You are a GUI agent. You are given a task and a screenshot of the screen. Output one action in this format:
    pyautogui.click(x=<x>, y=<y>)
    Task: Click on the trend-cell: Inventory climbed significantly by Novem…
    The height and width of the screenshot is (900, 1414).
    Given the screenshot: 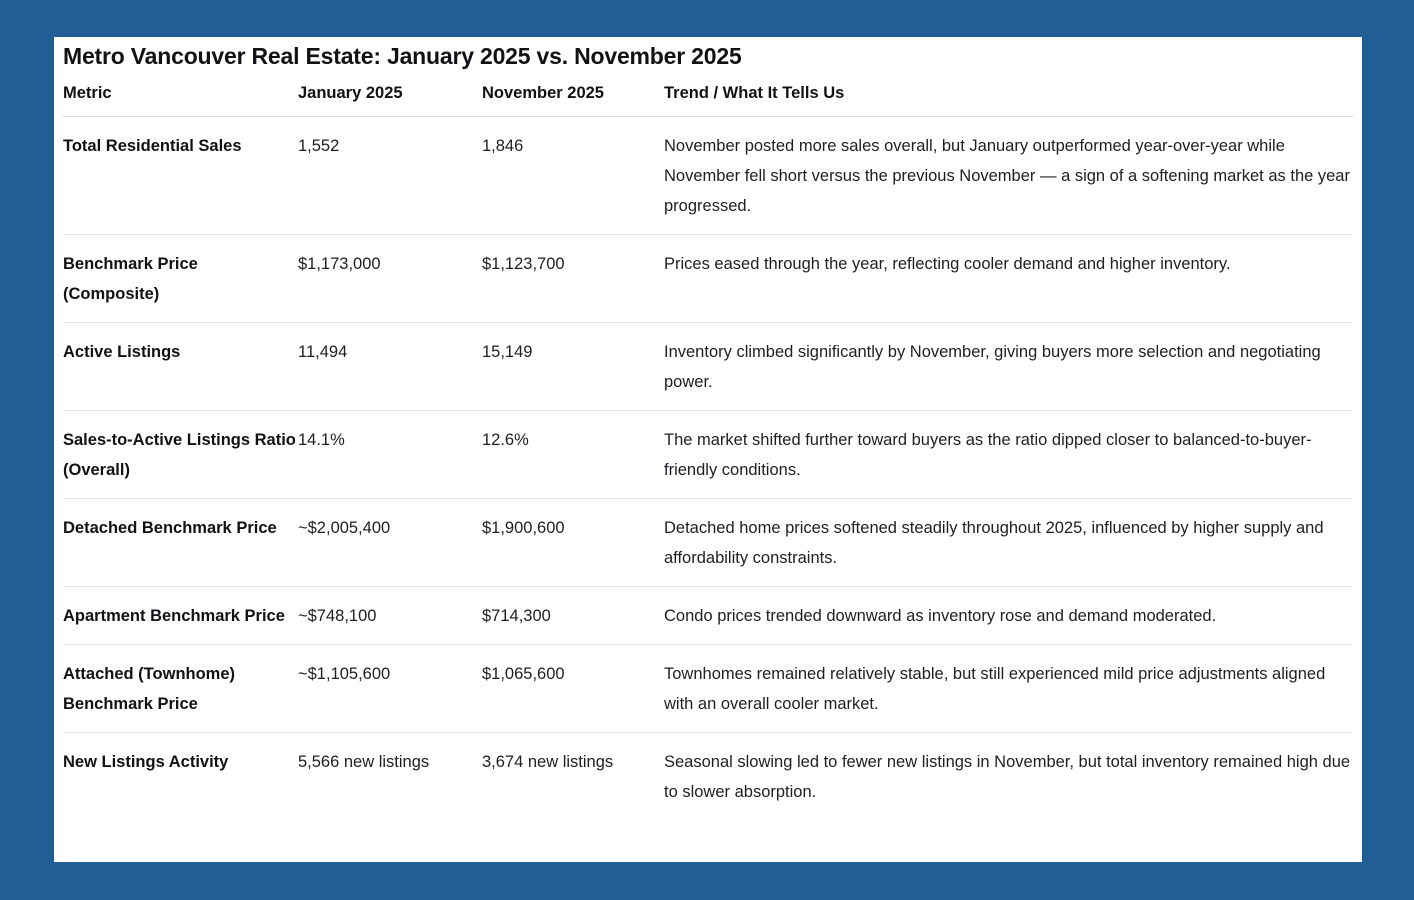 What is the action you would take?
    pyautogui.click(x=1008, y=366)
    